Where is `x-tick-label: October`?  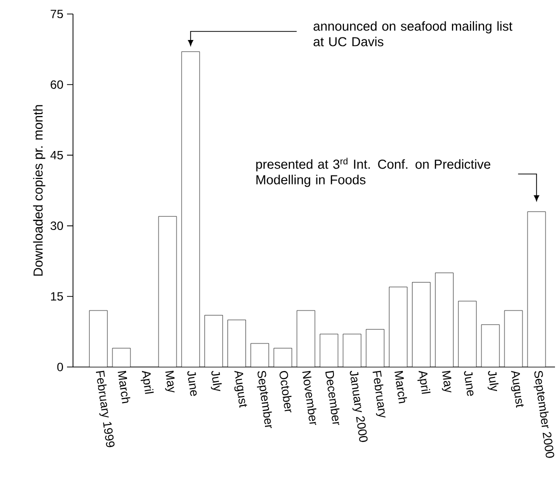
x-tick-label: October is located at coordinates (286, 391).